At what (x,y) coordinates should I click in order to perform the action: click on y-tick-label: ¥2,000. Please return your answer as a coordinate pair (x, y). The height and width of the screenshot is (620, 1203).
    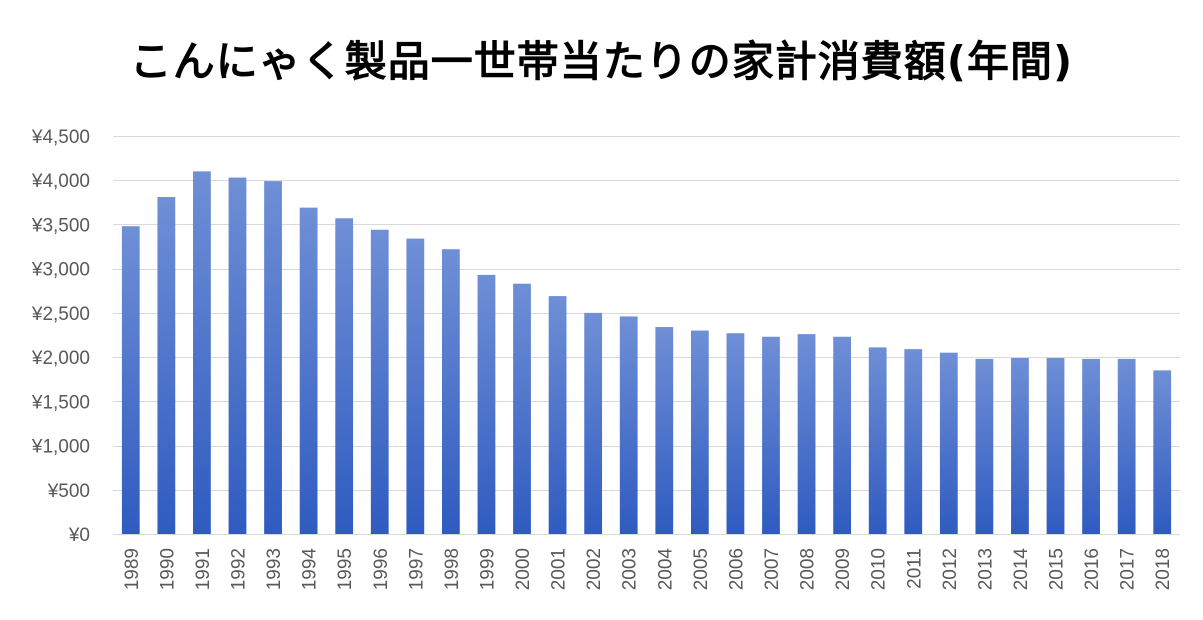
    Looking at the image, I should click on (60, 358).